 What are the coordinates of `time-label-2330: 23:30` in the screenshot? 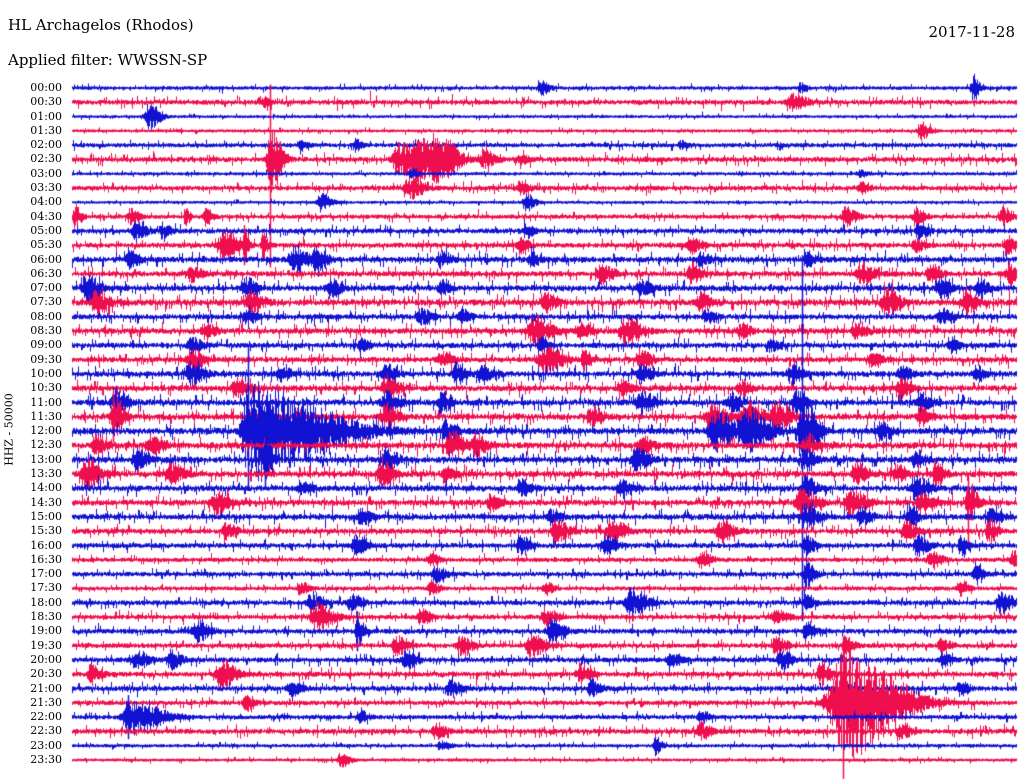 It's located at (46, 759).